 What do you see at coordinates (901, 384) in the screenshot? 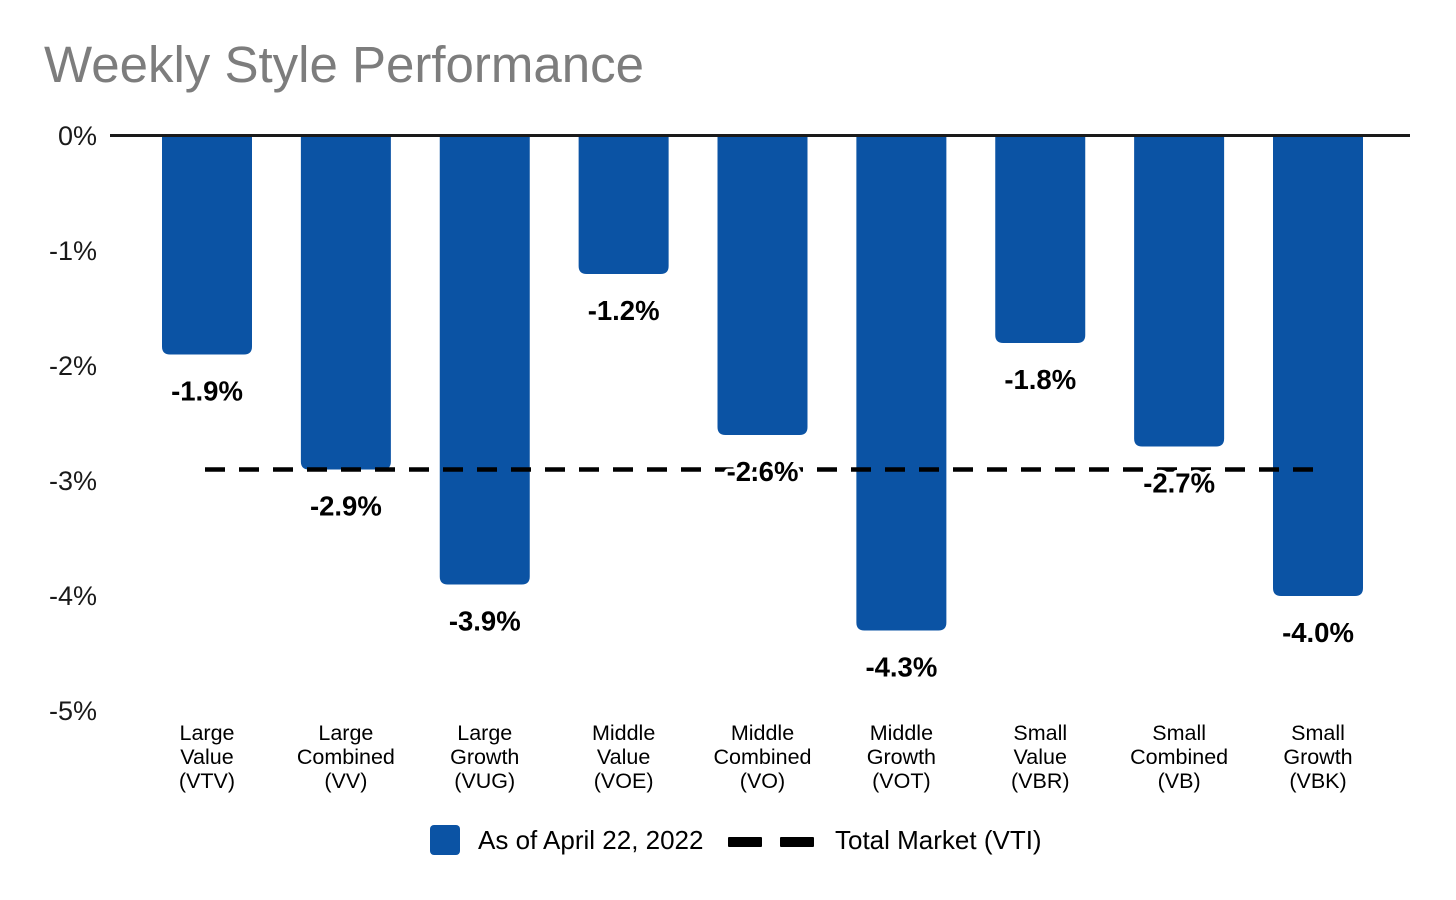
I see `chart-bar-vot` at bounding box center [901, 384].